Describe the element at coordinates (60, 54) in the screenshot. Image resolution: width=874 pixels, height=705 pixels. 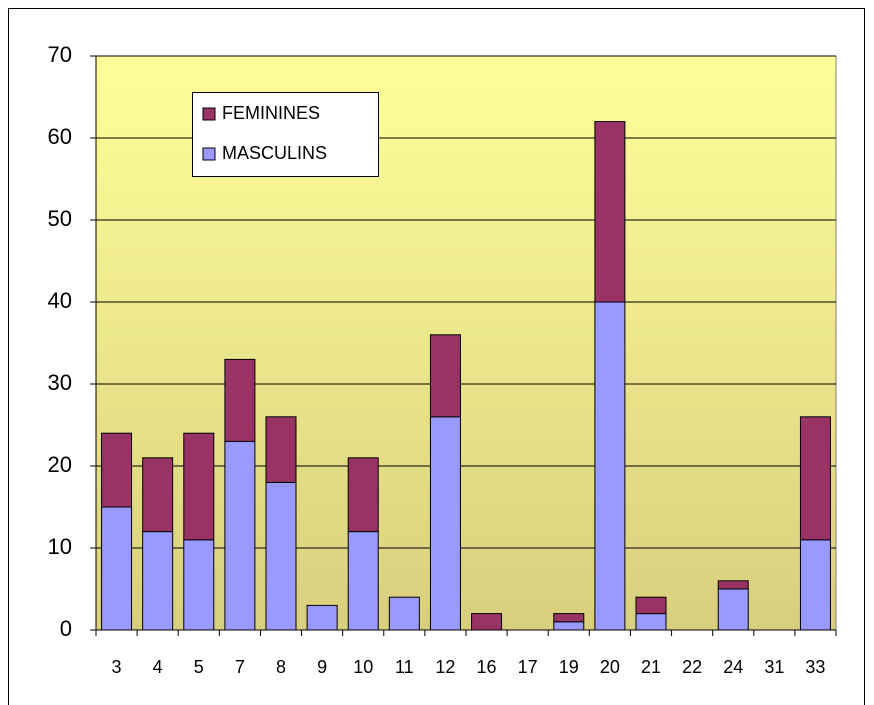
I see `y-tick-label: 70` at that location.